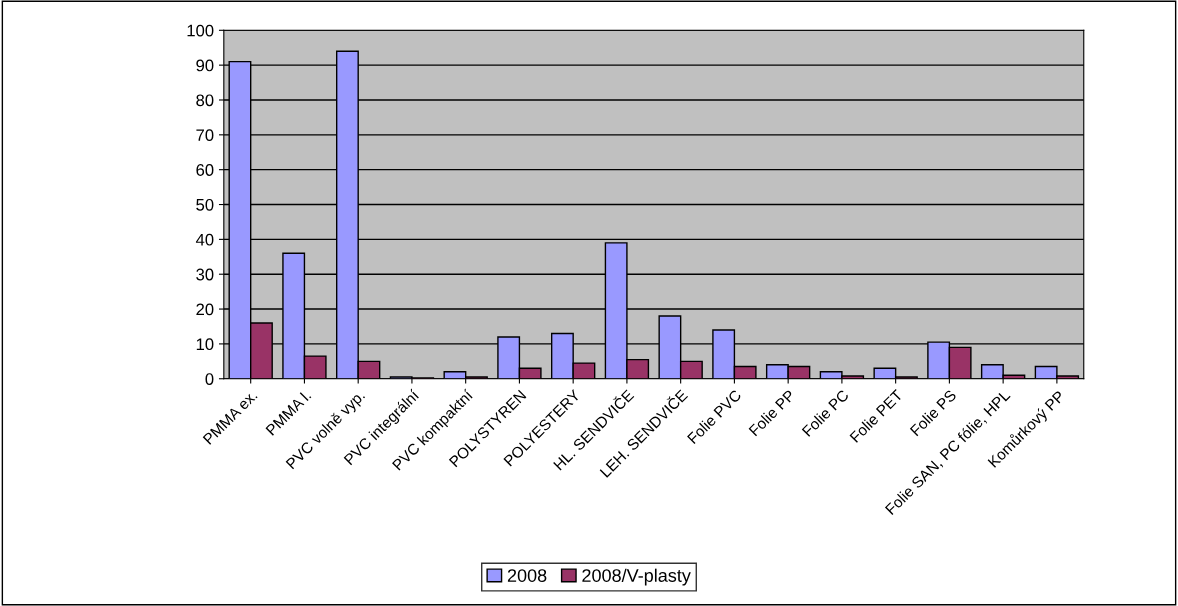 Image resolution: width=1178 pixels, height=606 pixels. Describe the element at coordinates (205, 344) in the screenshot. I see `y-tick-label: 10` at that location.